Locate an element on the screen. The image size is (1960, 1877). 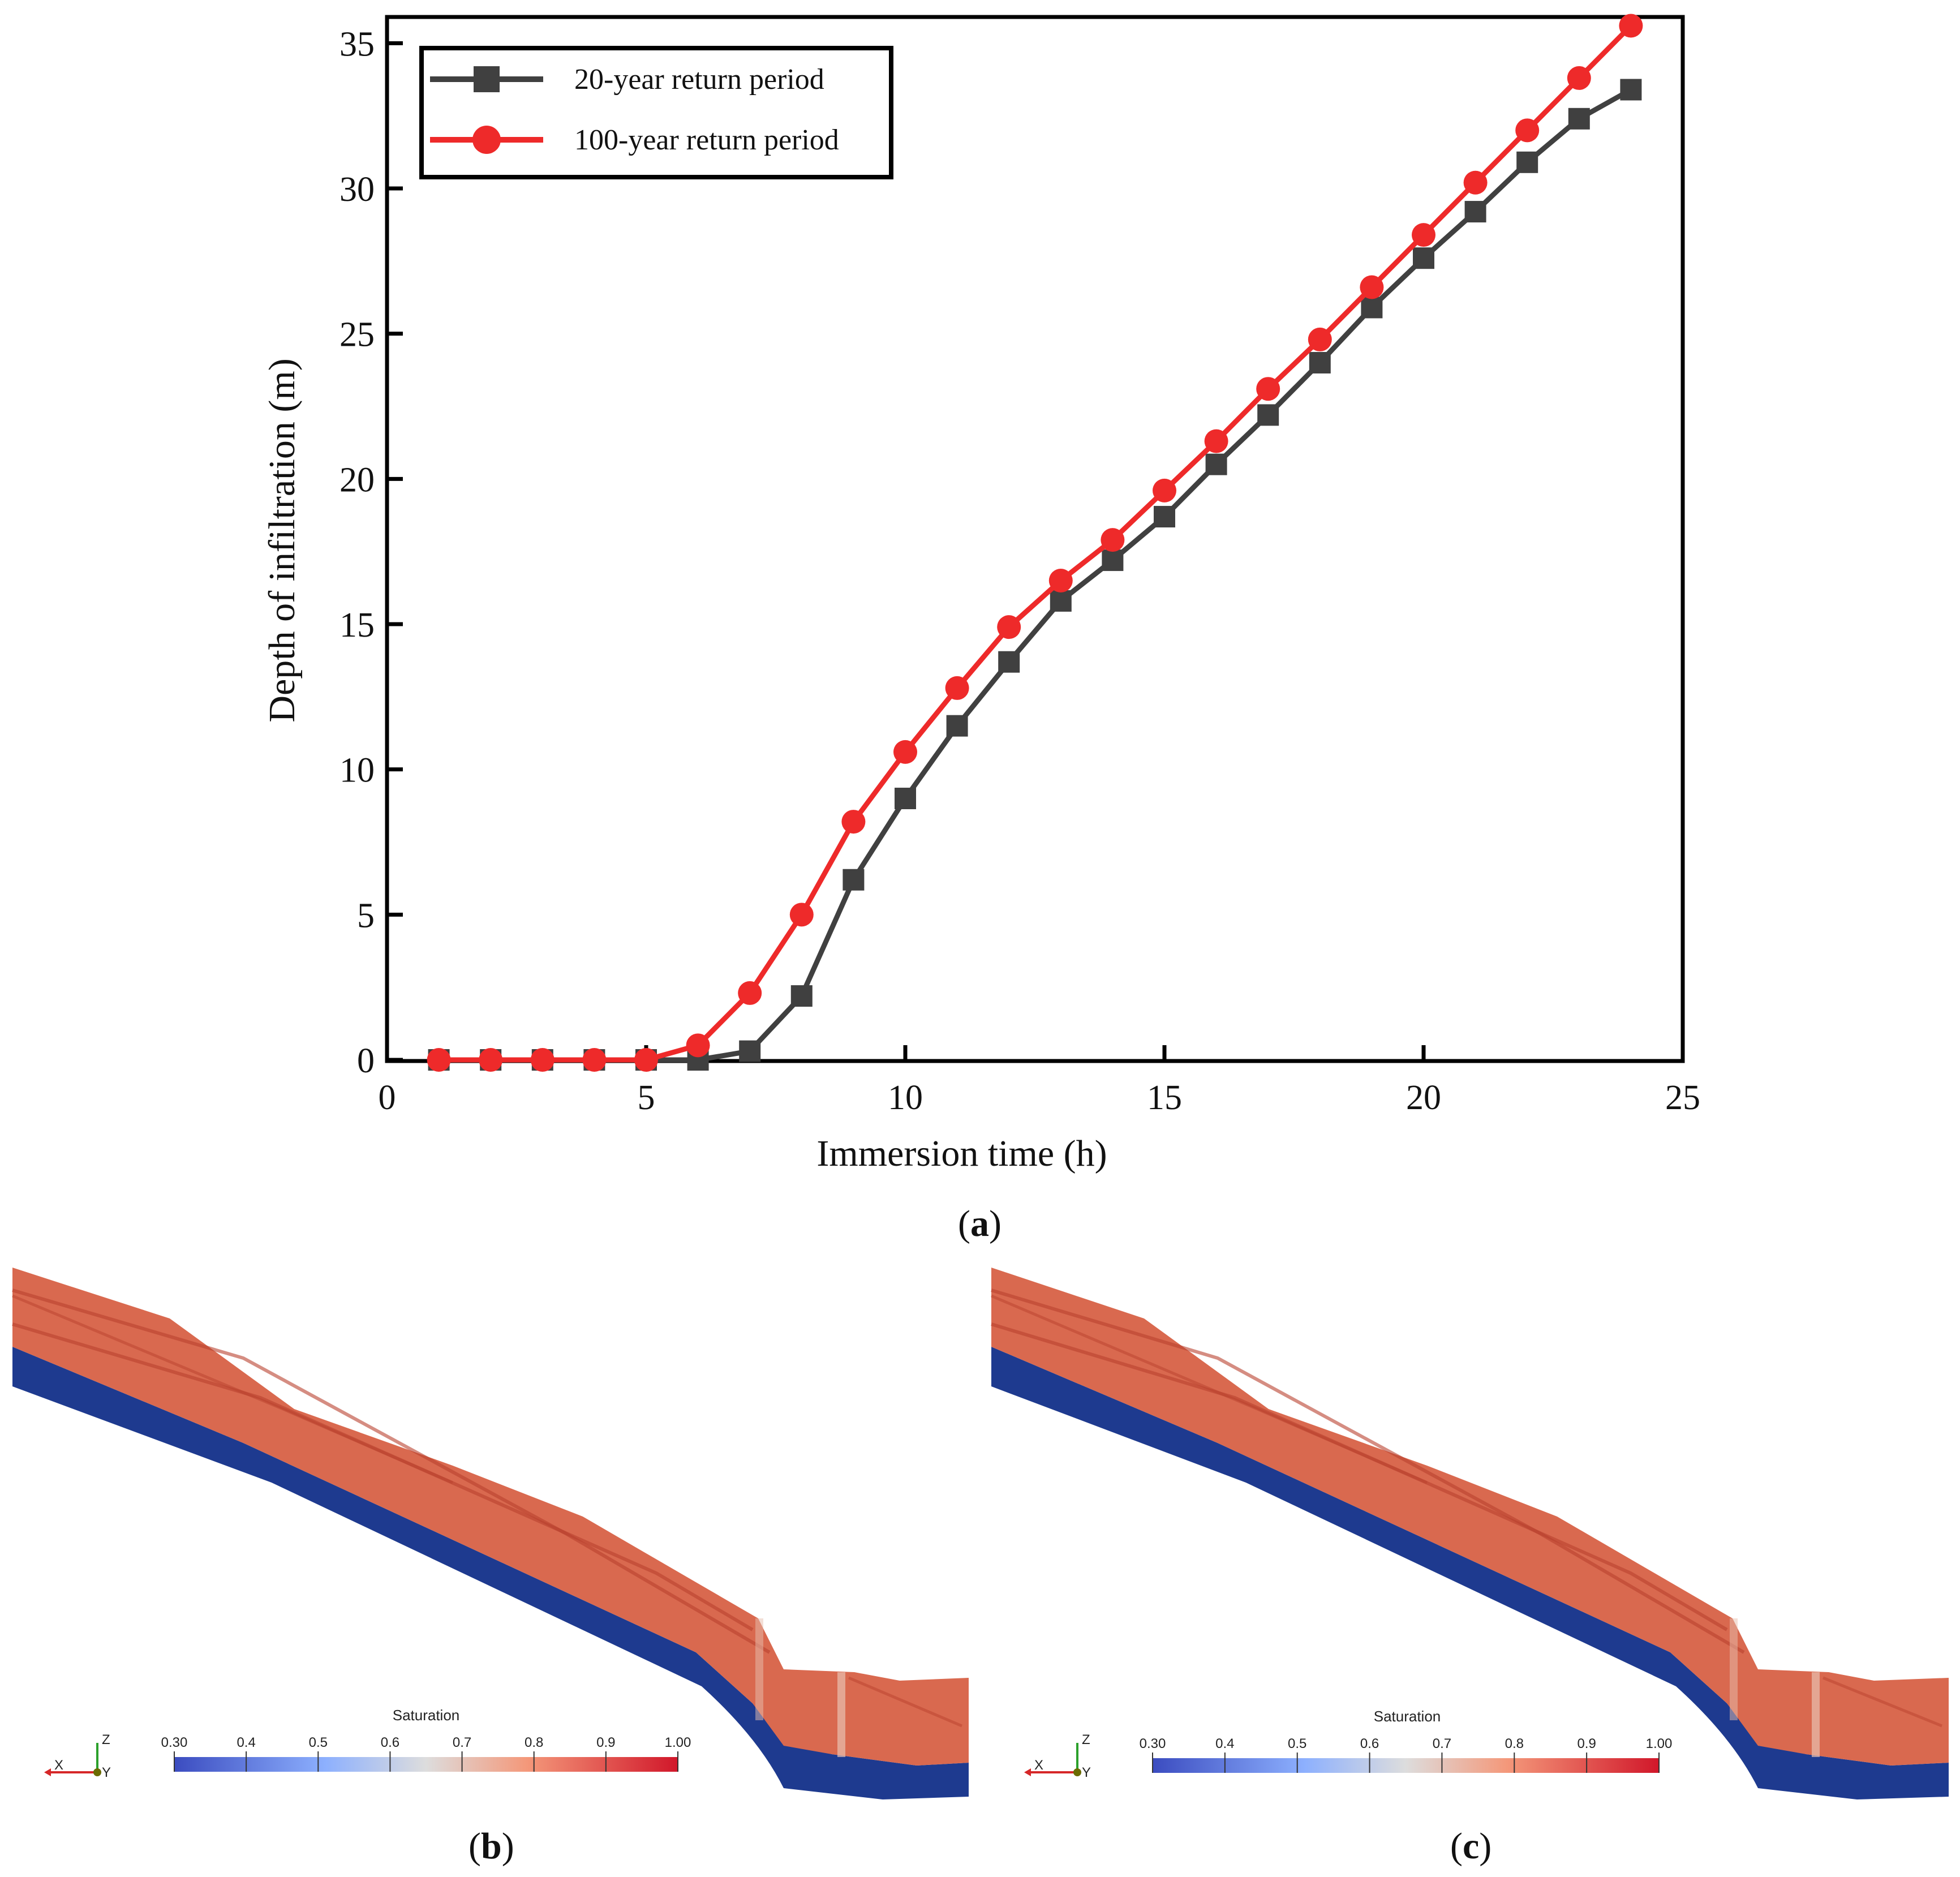
legend-label-20-year: 20-year return period is located at coordinates (699, 79).